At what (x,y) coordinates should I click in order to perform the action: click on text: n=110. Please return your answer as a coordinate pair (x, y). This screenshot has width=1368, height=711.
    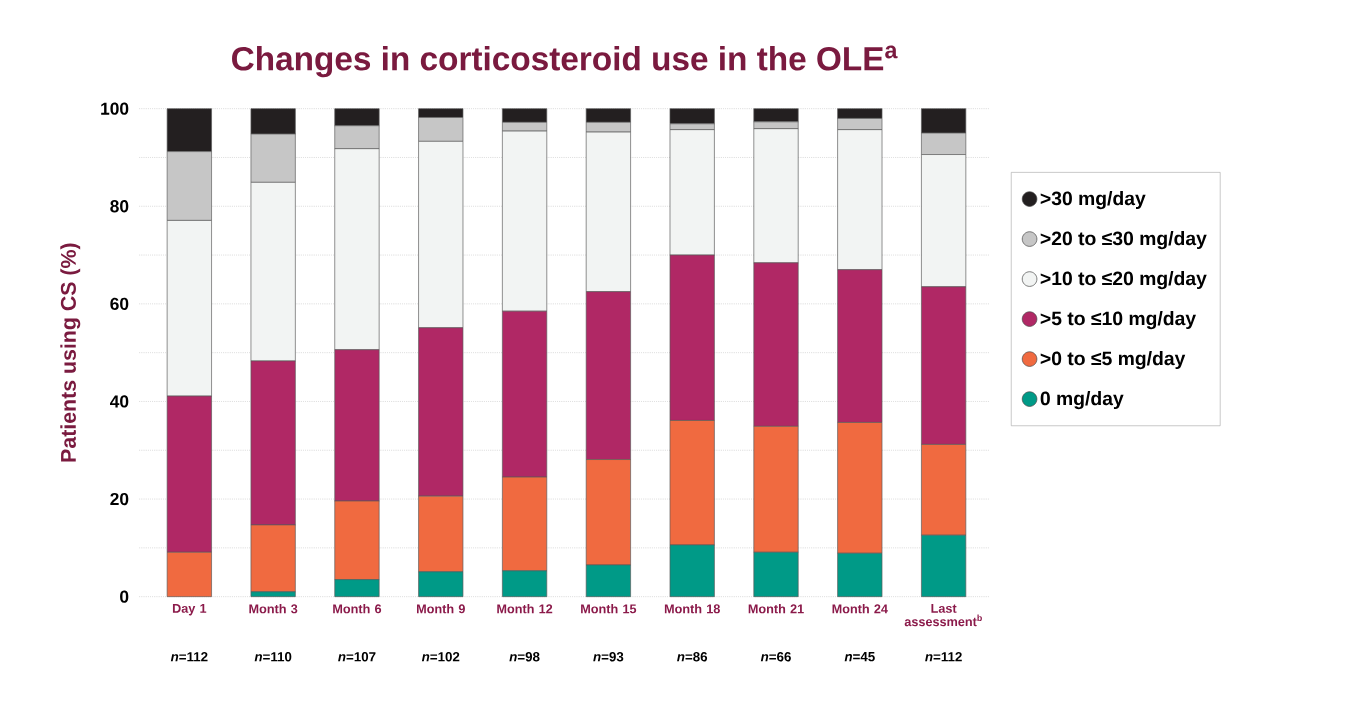
    Looking at the image, I should click on (273, 657).